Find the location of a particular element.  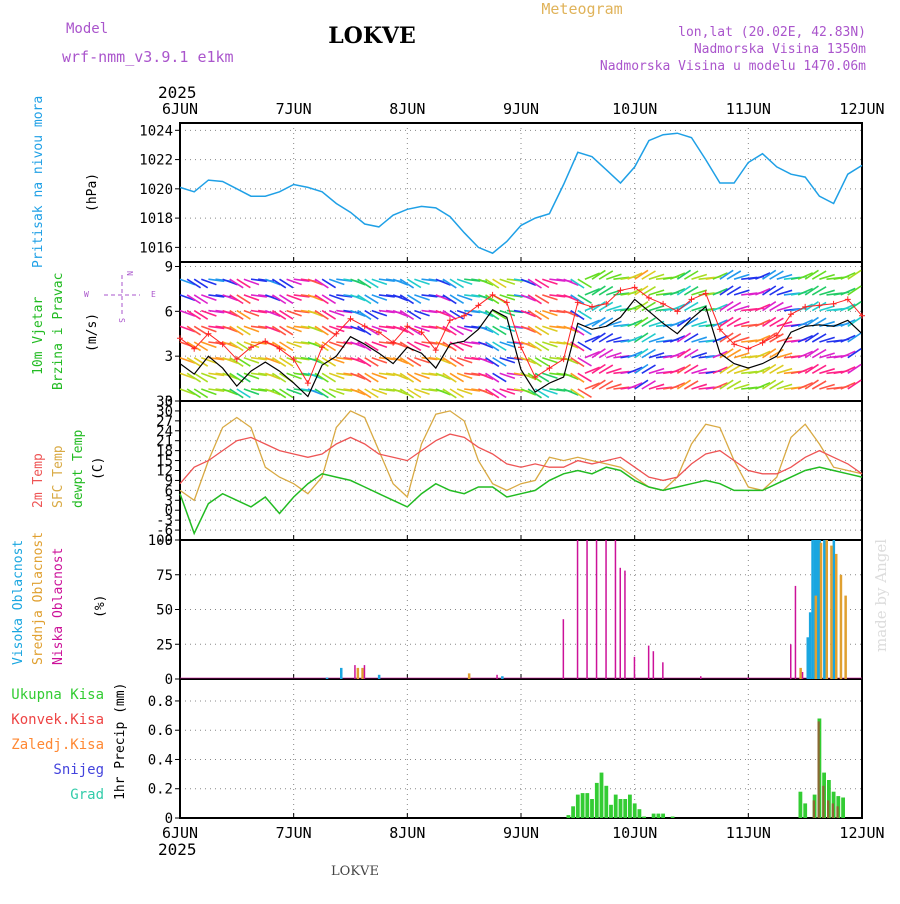

x-tick-label-top: 8JUN is located at coordinates (407, 109).